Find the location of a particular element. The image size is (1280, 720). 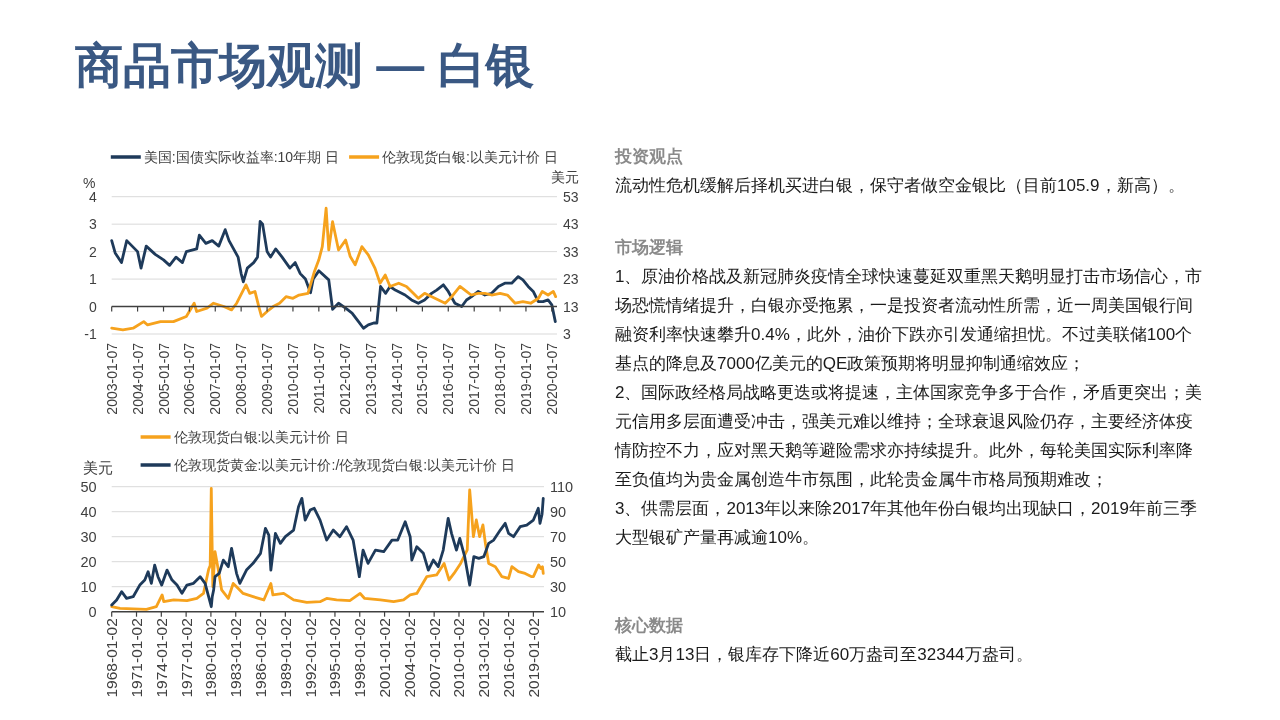

x-tick-label: 2019-01-02 is located at coordinates (533, 658).